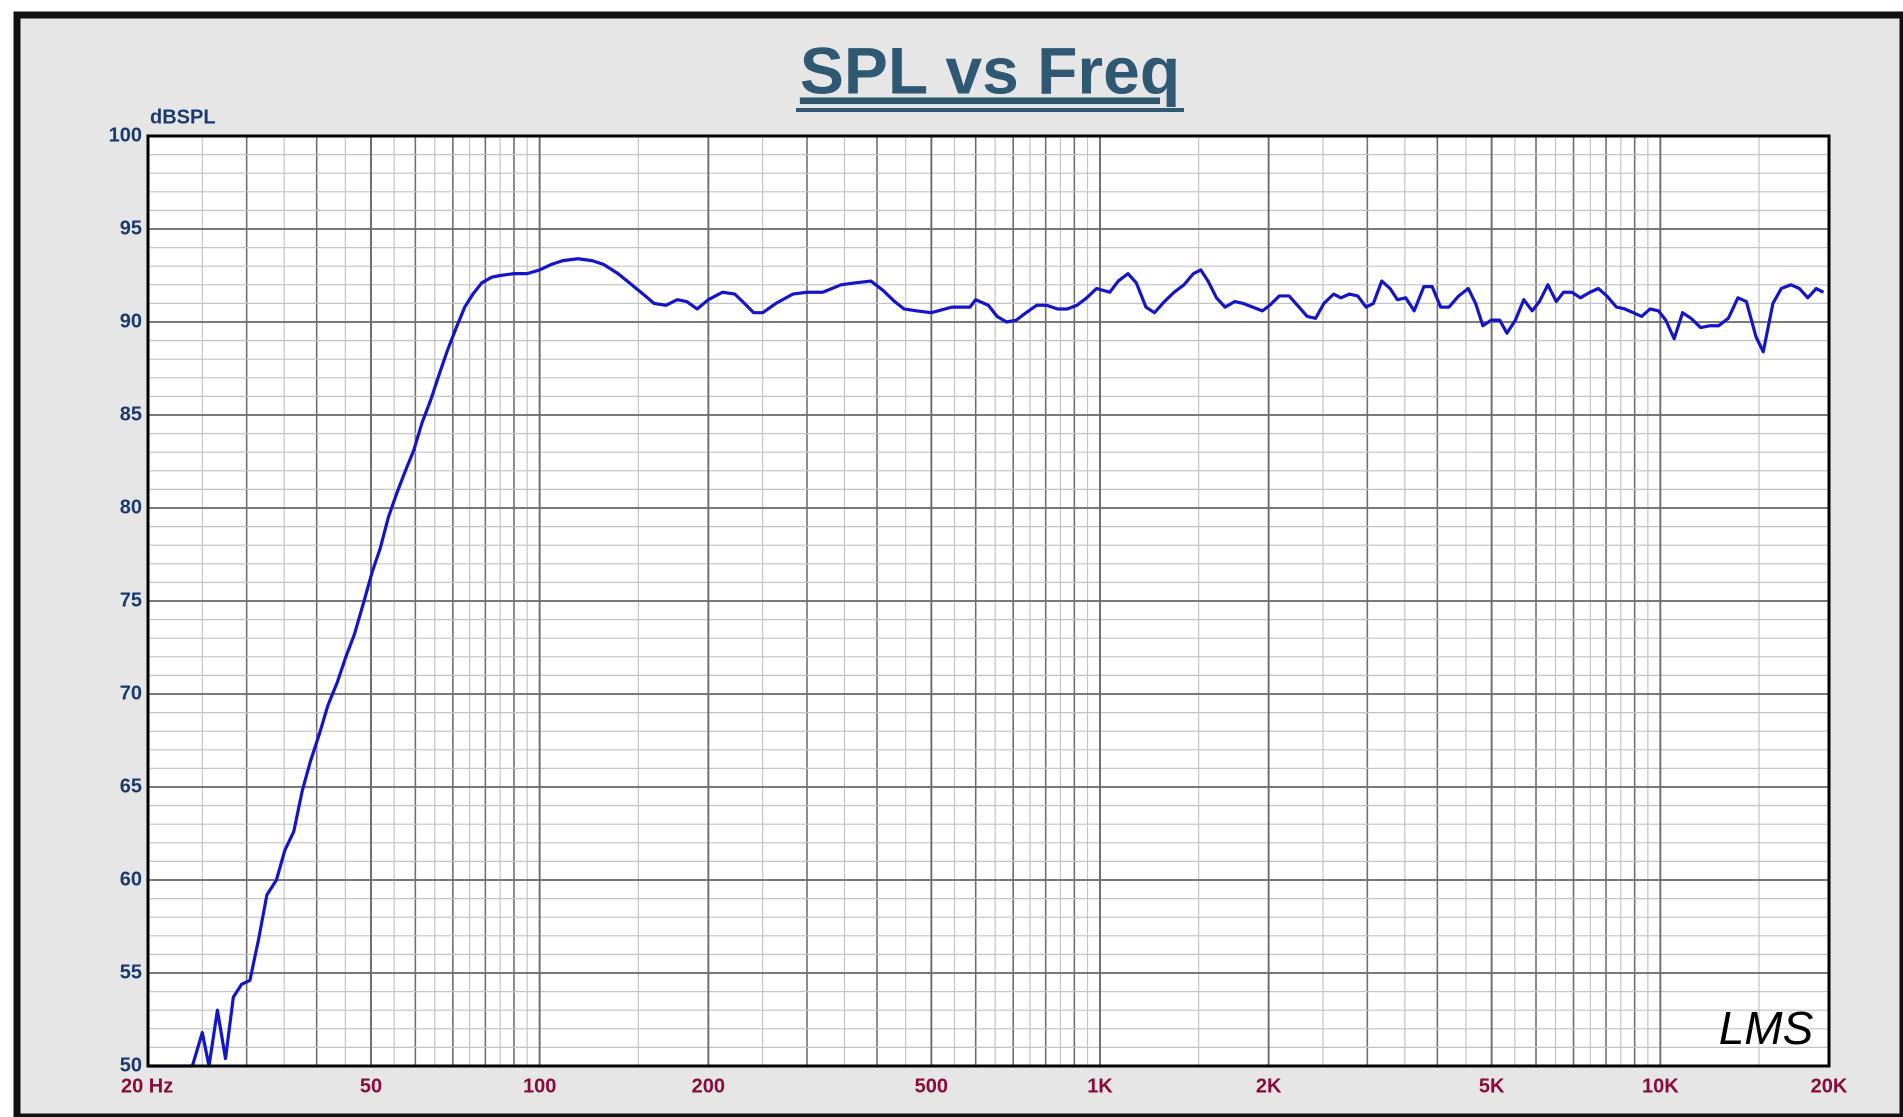  Describe the element at coordinates (539, 1086) in the screenshot. I see `x-tick-label: 100` at that location.